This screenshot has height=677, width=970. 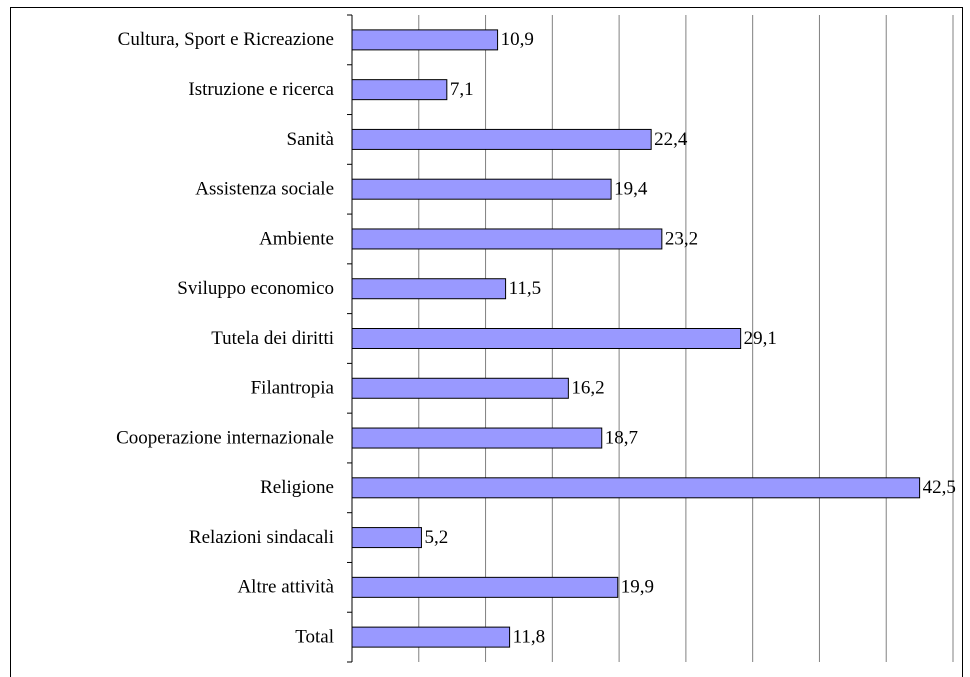 I want to click on y-tick-label: Ambiente, so click(x=296, y=238).